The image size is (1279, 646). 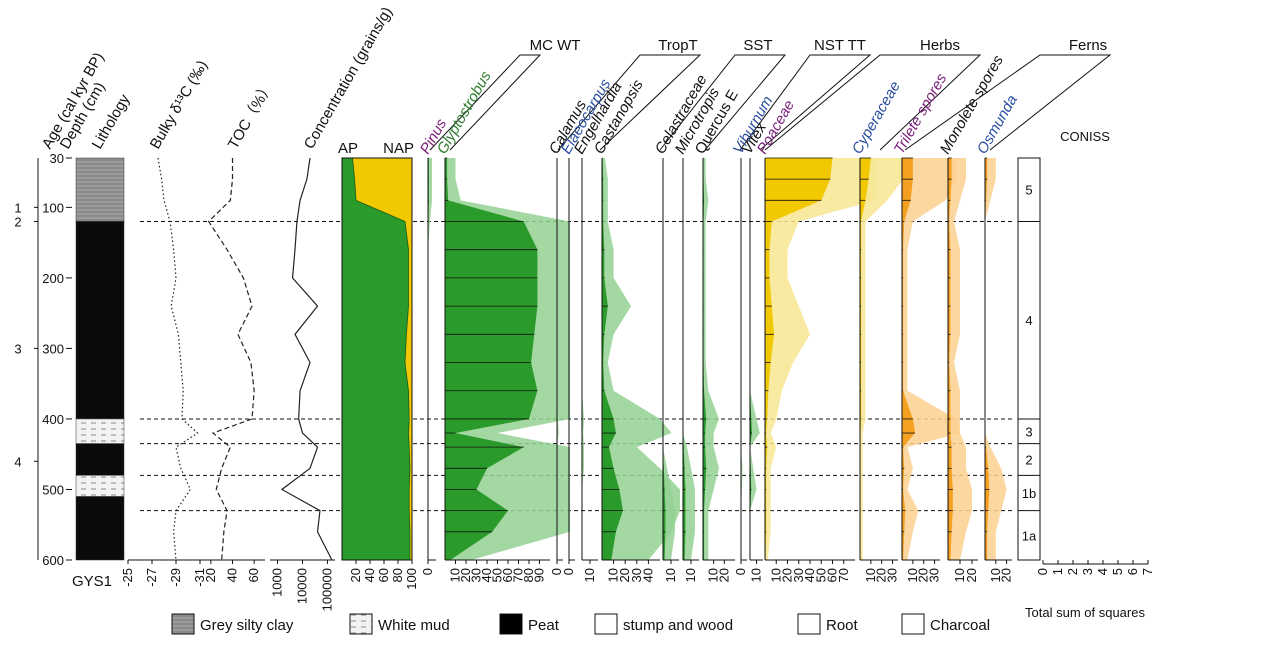 What do you see at coordinates (411, 579) in the screenshot?
I see `x-tick-label: 100` at bounding box center [411, 579].